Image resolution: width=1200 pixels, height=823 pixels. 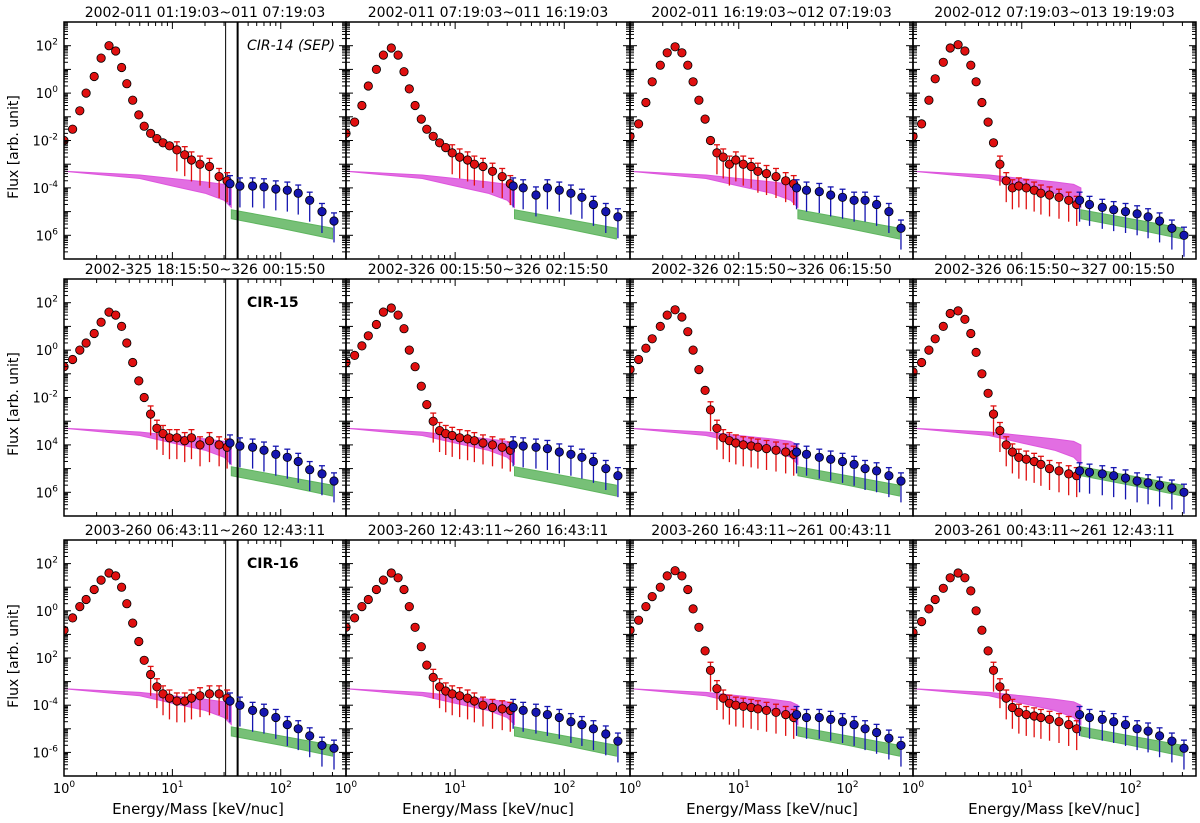 What do you see at coordinates (488, 531) in the screenshot?
I see `panel-title: 2003-260 12:43:11~260 16:43:11` at bounding box center [488, 531].